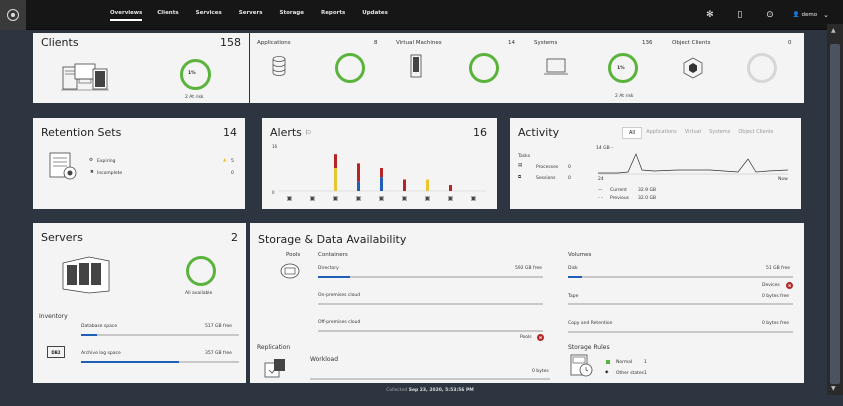 The width and height of the screenshot is (843, 406). I want to click on tab-services: Services, so click(208, 13).